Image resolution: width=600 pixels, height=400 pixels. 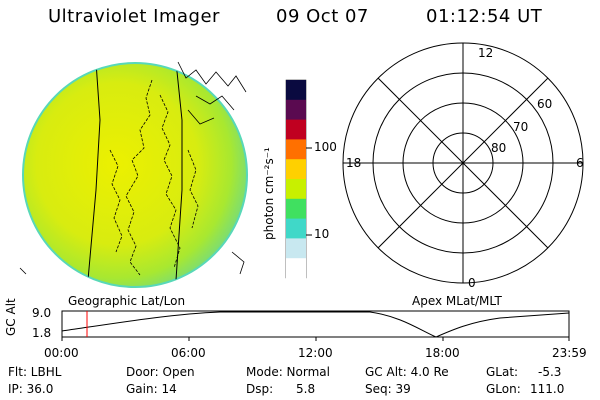 I want to click on timeline-tick-label-3: 18:00, so click(x=442, y=353).